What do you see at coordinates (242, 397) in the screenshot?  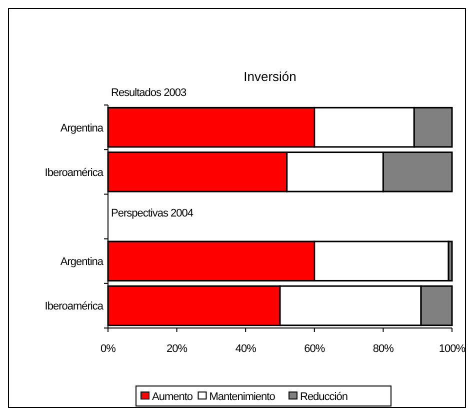 I see `legend-label: Mantenimiento` at bounding box center [242, 397].